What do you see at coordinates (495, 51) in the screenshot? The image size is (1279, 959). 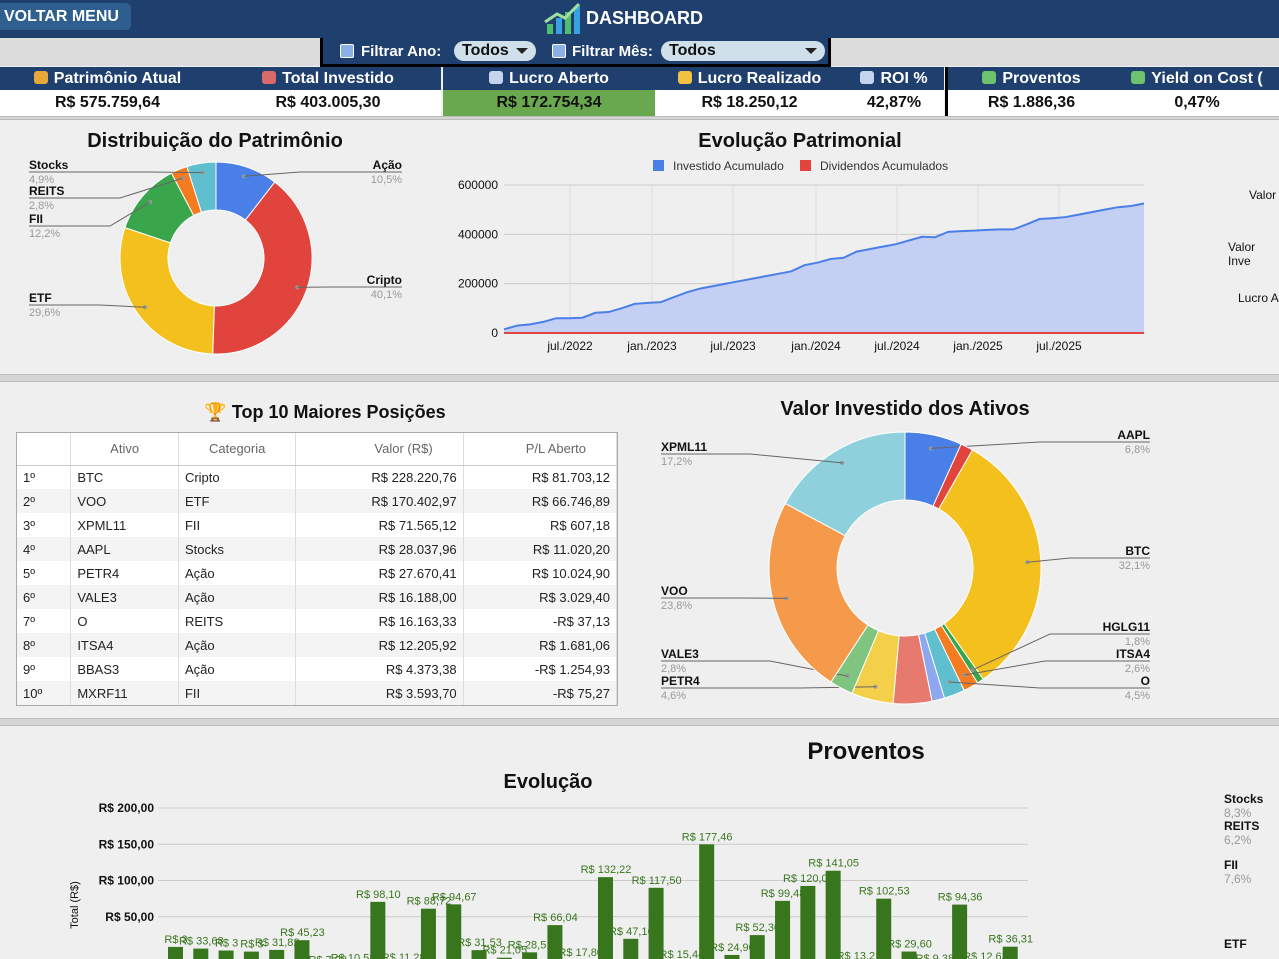 I see `year-filter-select: Todos` at bounding box center [495, 51].